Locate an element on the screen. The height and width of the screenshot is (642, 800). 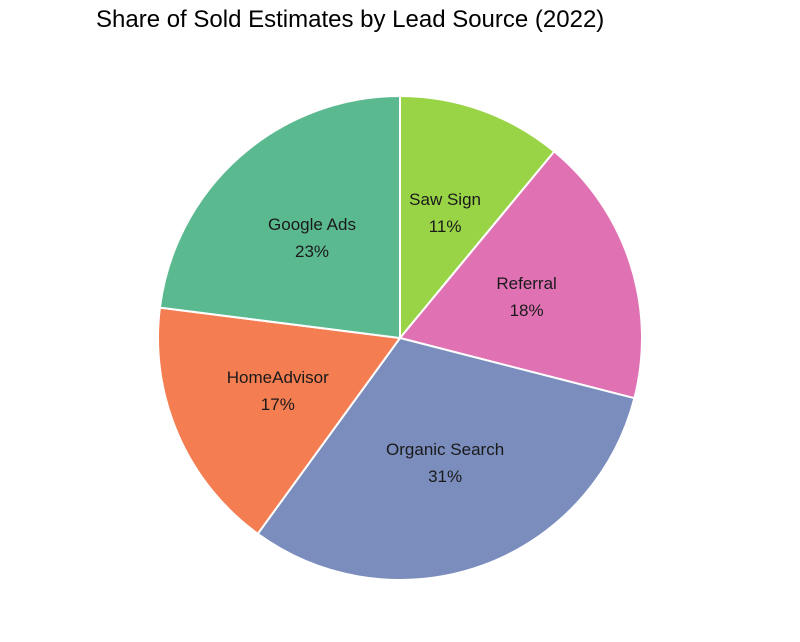
slice-percent-label: 11% is located at coordinates (445, 226).